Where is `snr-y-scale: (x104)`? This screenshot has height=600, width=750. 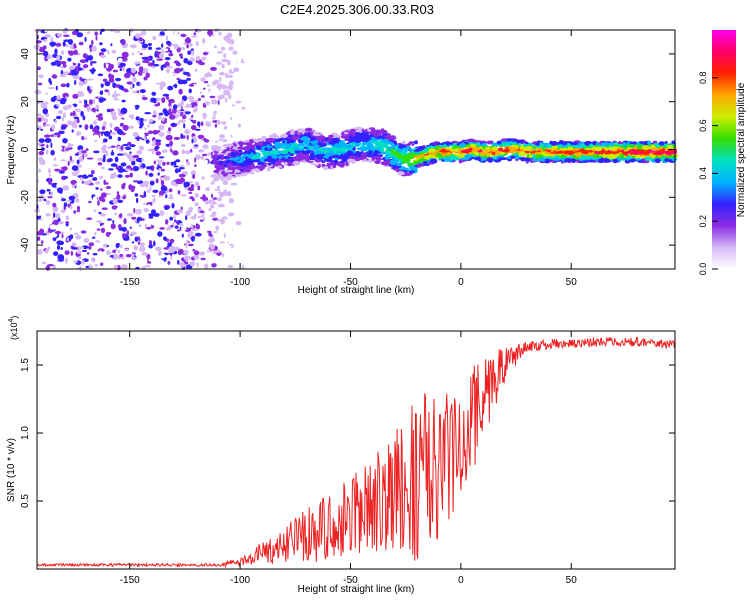
snr-y-scale: (x104) is located at coordinates (13, 328).